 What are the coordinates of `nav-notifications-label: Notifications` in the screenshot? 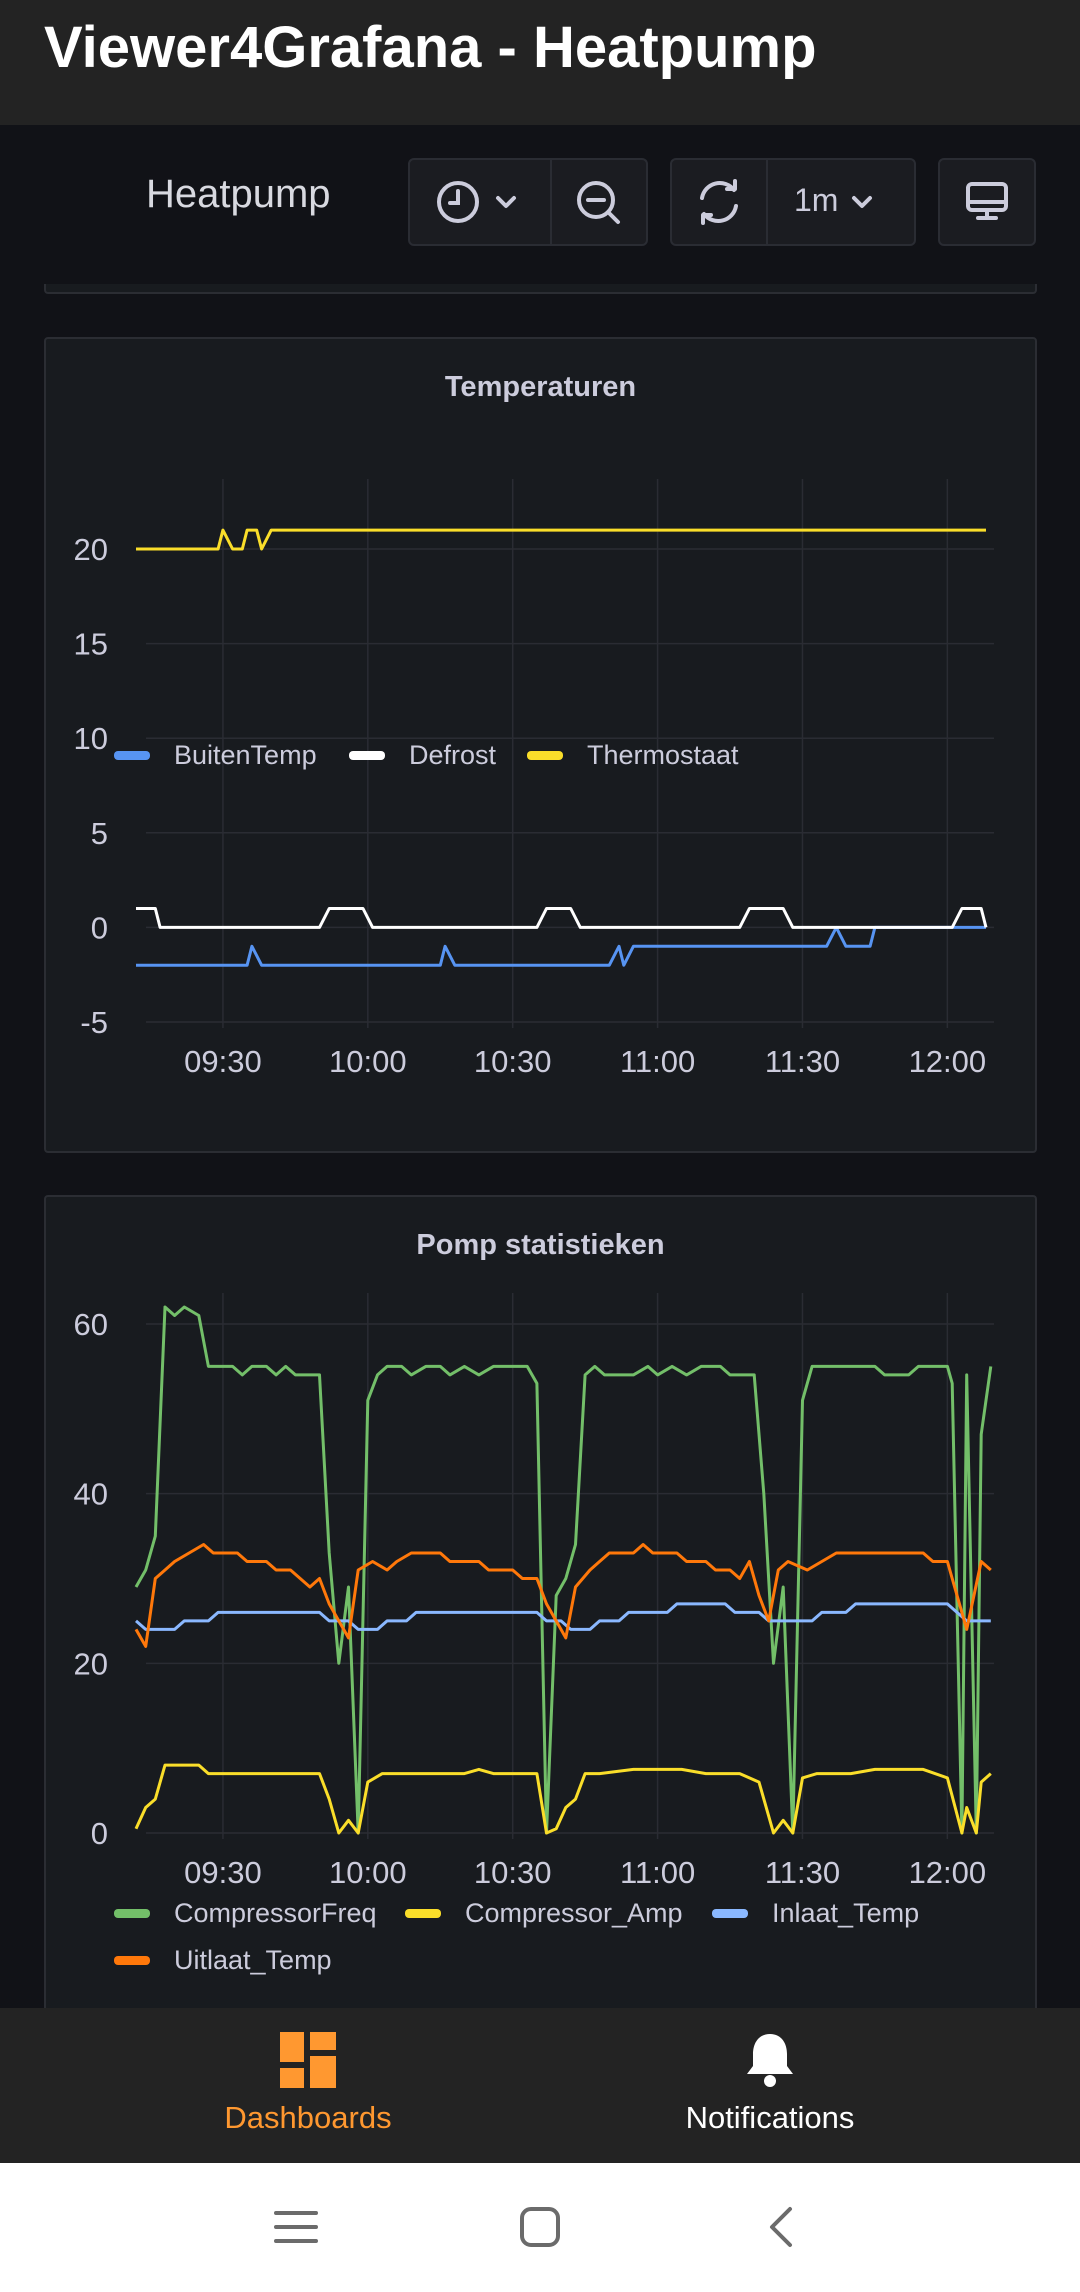 It's located at (770, 2117).